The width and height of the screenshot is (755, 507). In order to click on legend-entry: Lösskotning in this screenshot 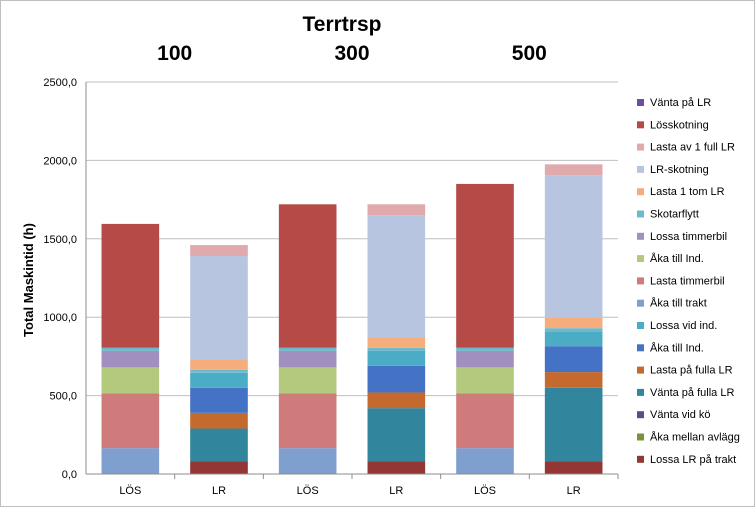, I will do `click(679, 125)`.